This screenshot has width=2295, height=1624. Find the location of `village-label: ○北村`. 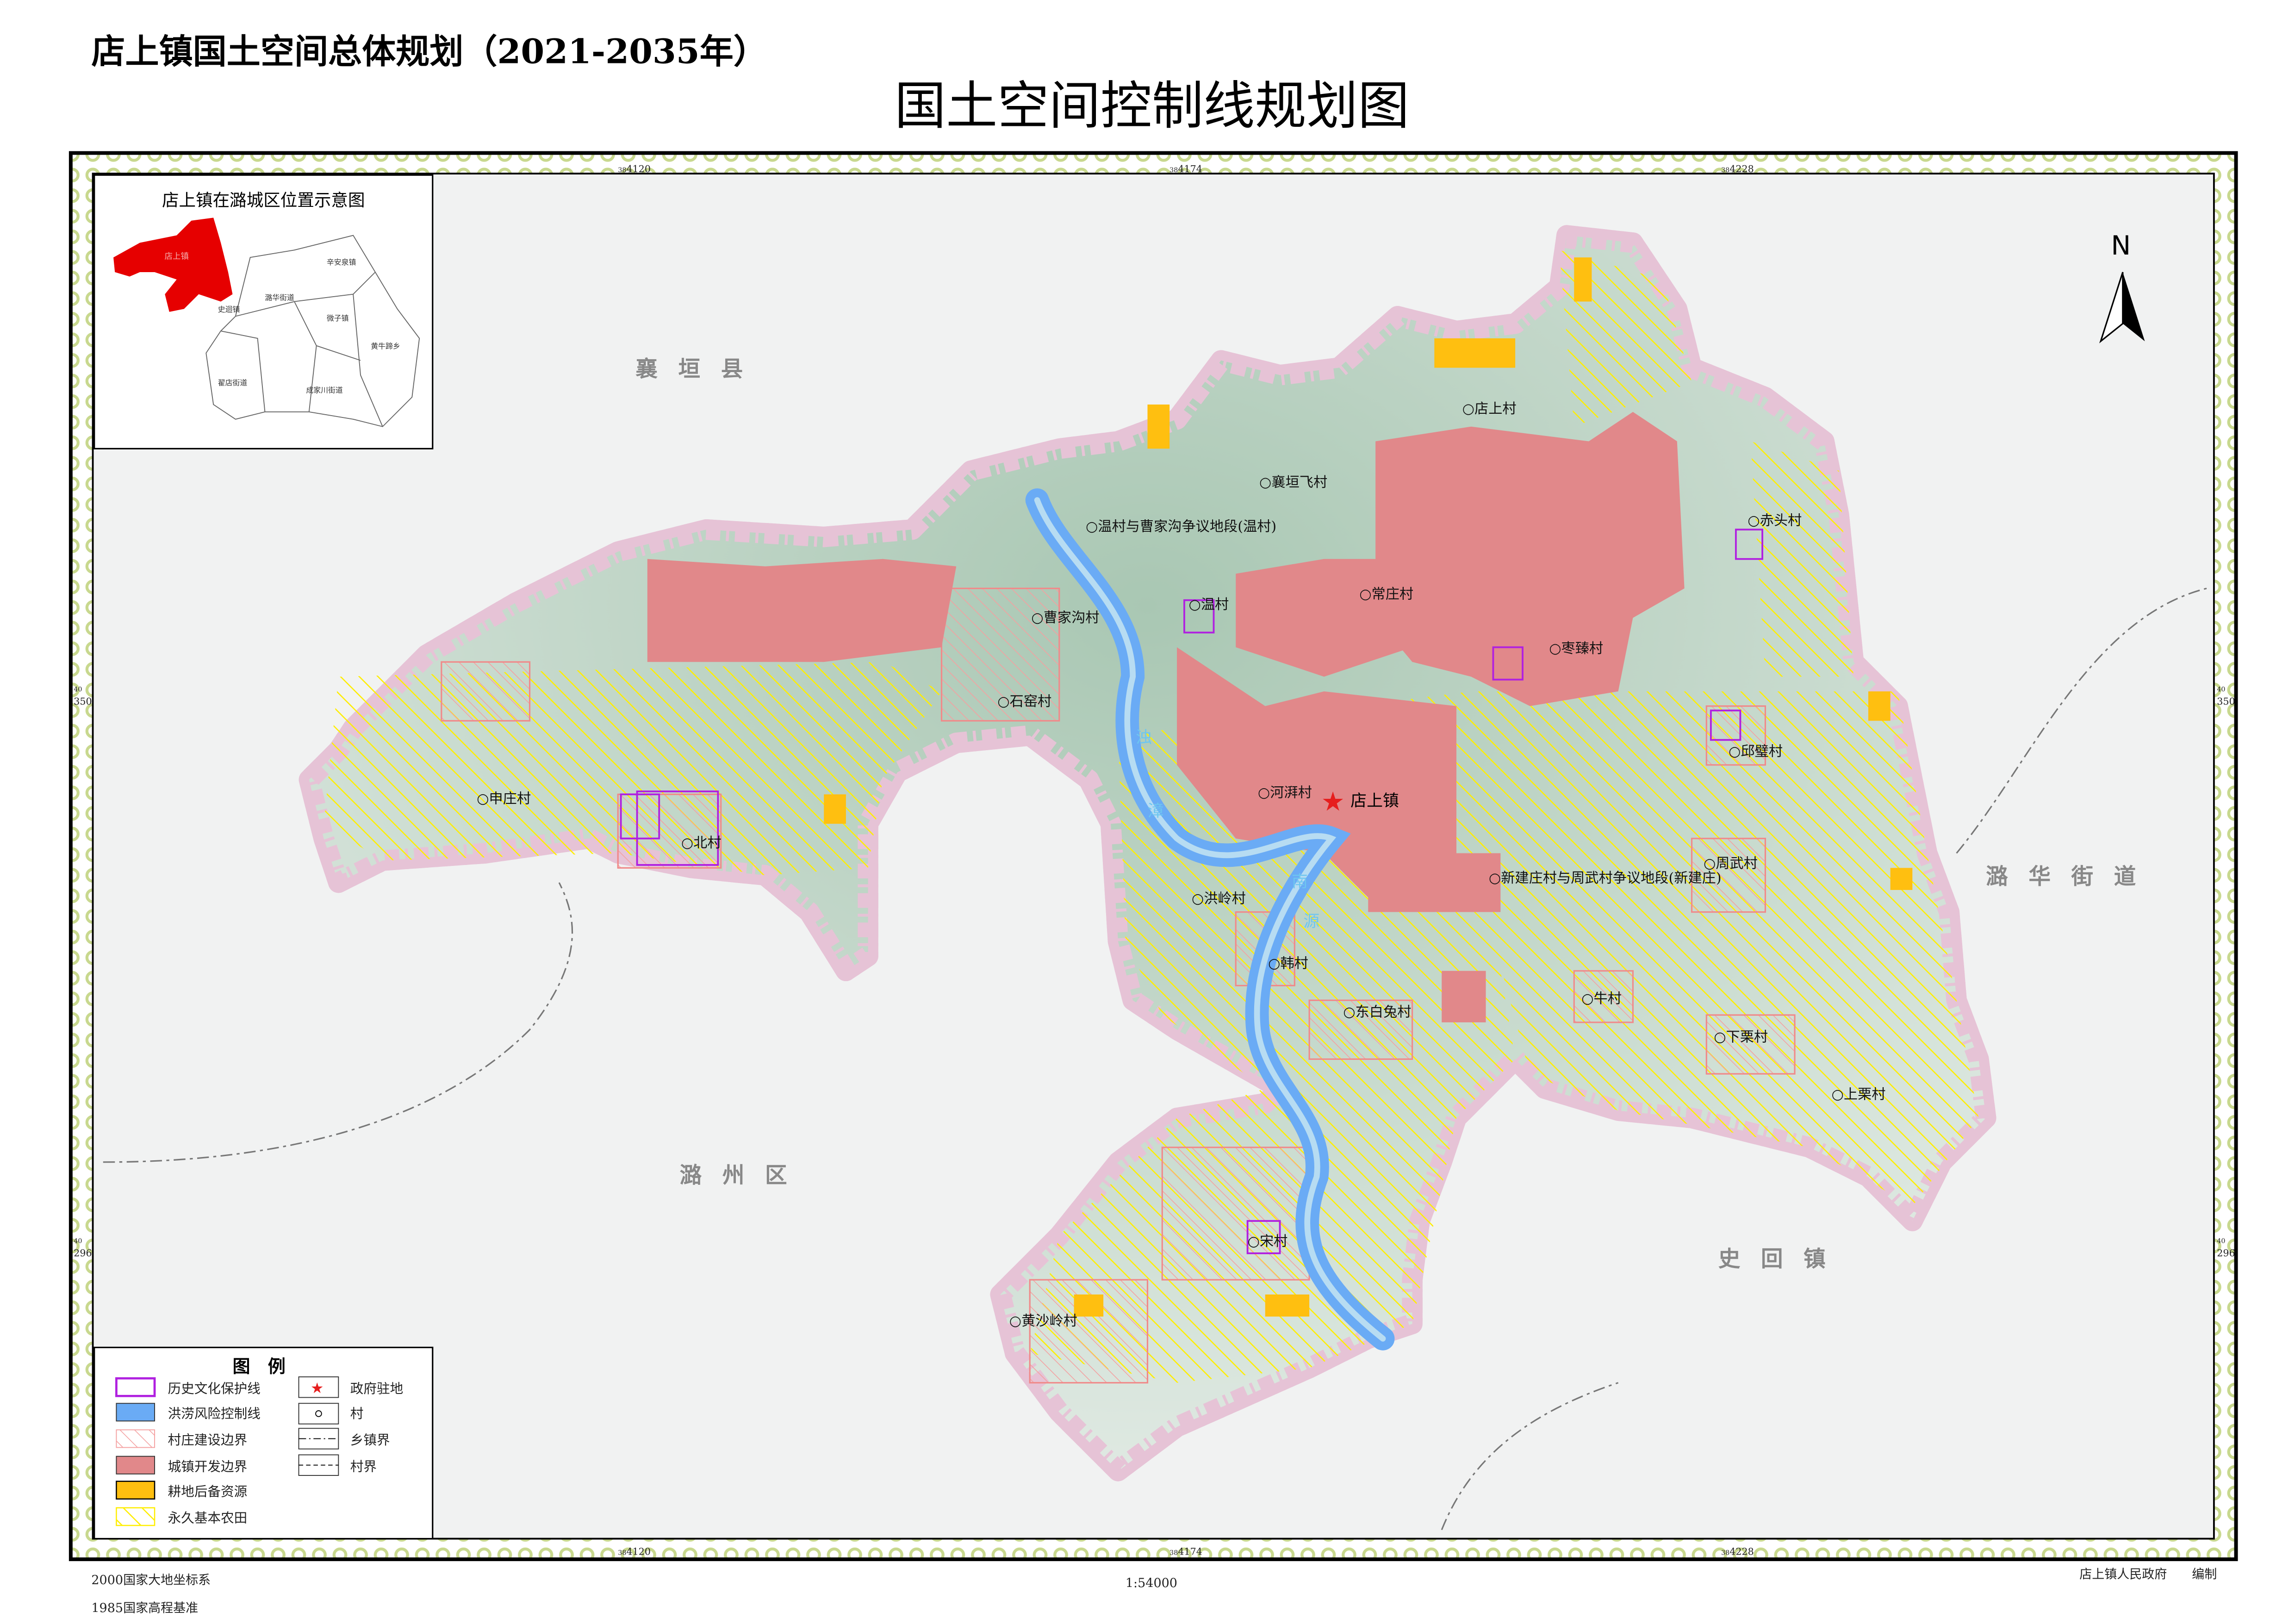

village-label: ○北村 is located at coordinates (701, 843).